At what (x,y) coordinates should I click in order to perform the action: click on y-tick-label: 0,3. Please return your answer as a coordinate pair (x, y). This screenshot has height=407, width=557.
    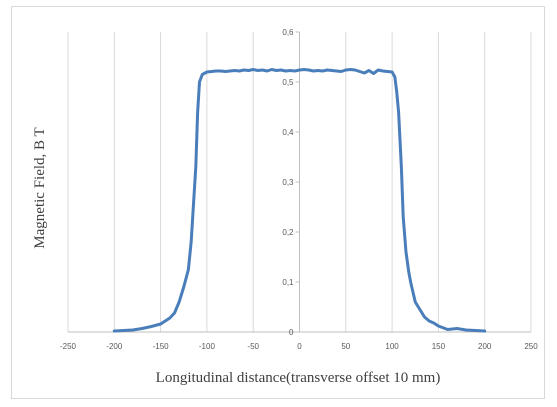
    Looking at the image, I should click on (288, 182).